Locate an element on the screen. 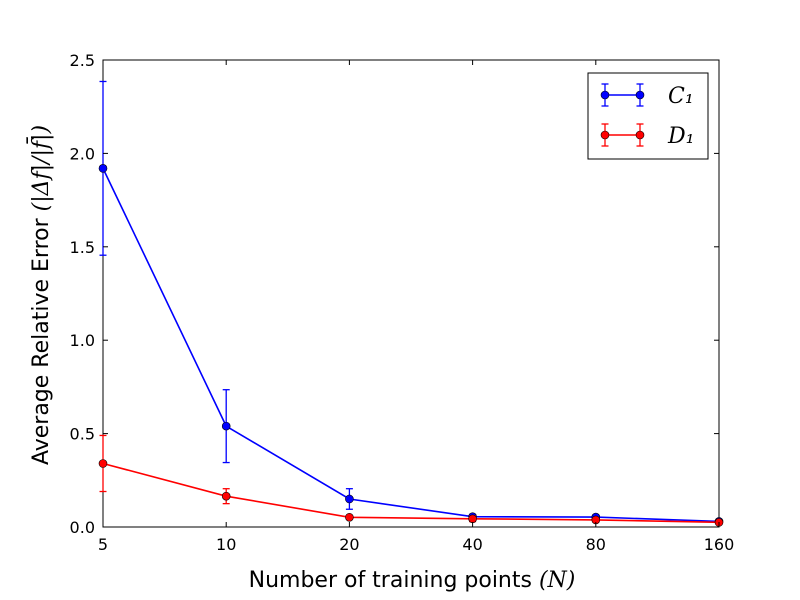  x-tick-label: 160 is located at coordinates (719, 544).